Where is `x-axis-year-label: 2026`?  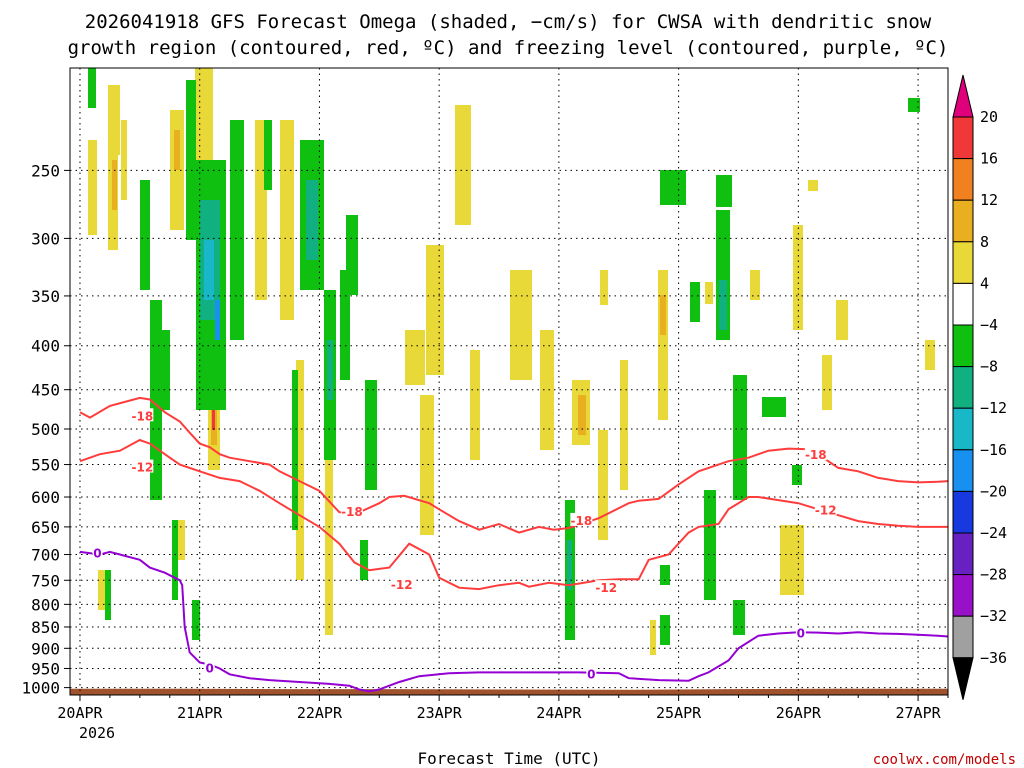 x-axis-year-label: 2026 is located at coordinates (97, 733).